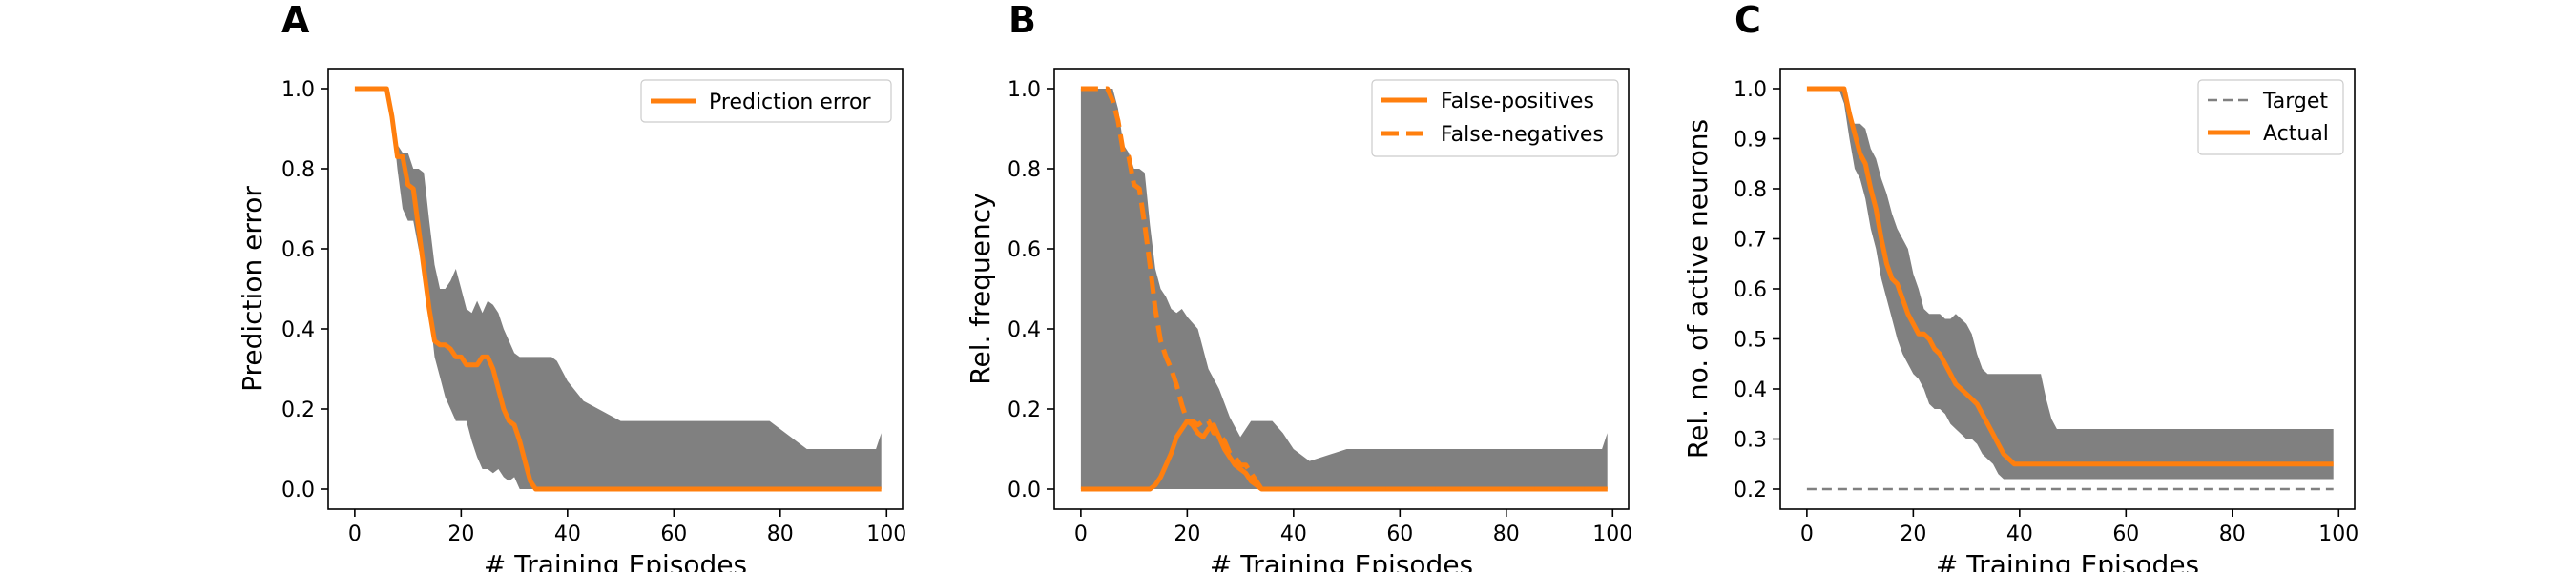 Image resolution: width=2576 pixels, height=572 pixels. I want to click on x-tick-label-c-1: 20, so click(1913, 534).